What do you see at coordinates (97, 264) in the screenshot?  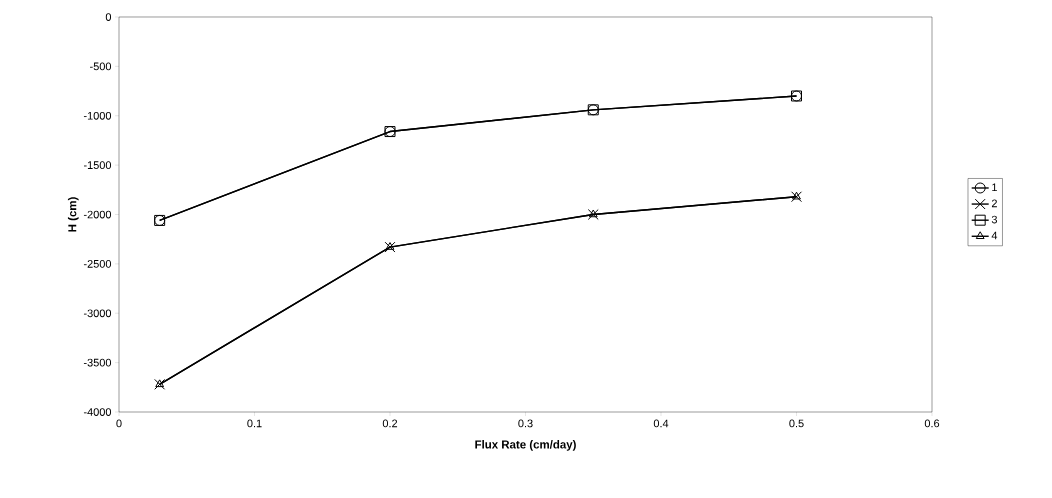 I see `y-tick-label: -2500` at bounding box center [97, 264].